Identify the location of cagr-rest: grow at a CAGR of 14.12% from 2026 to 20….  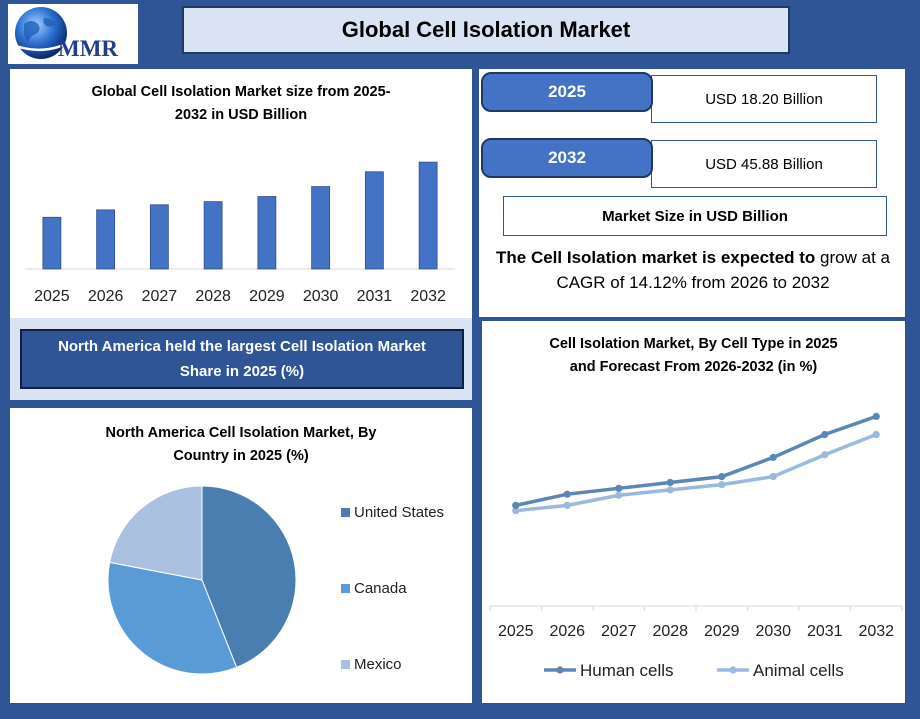
(723, 270).